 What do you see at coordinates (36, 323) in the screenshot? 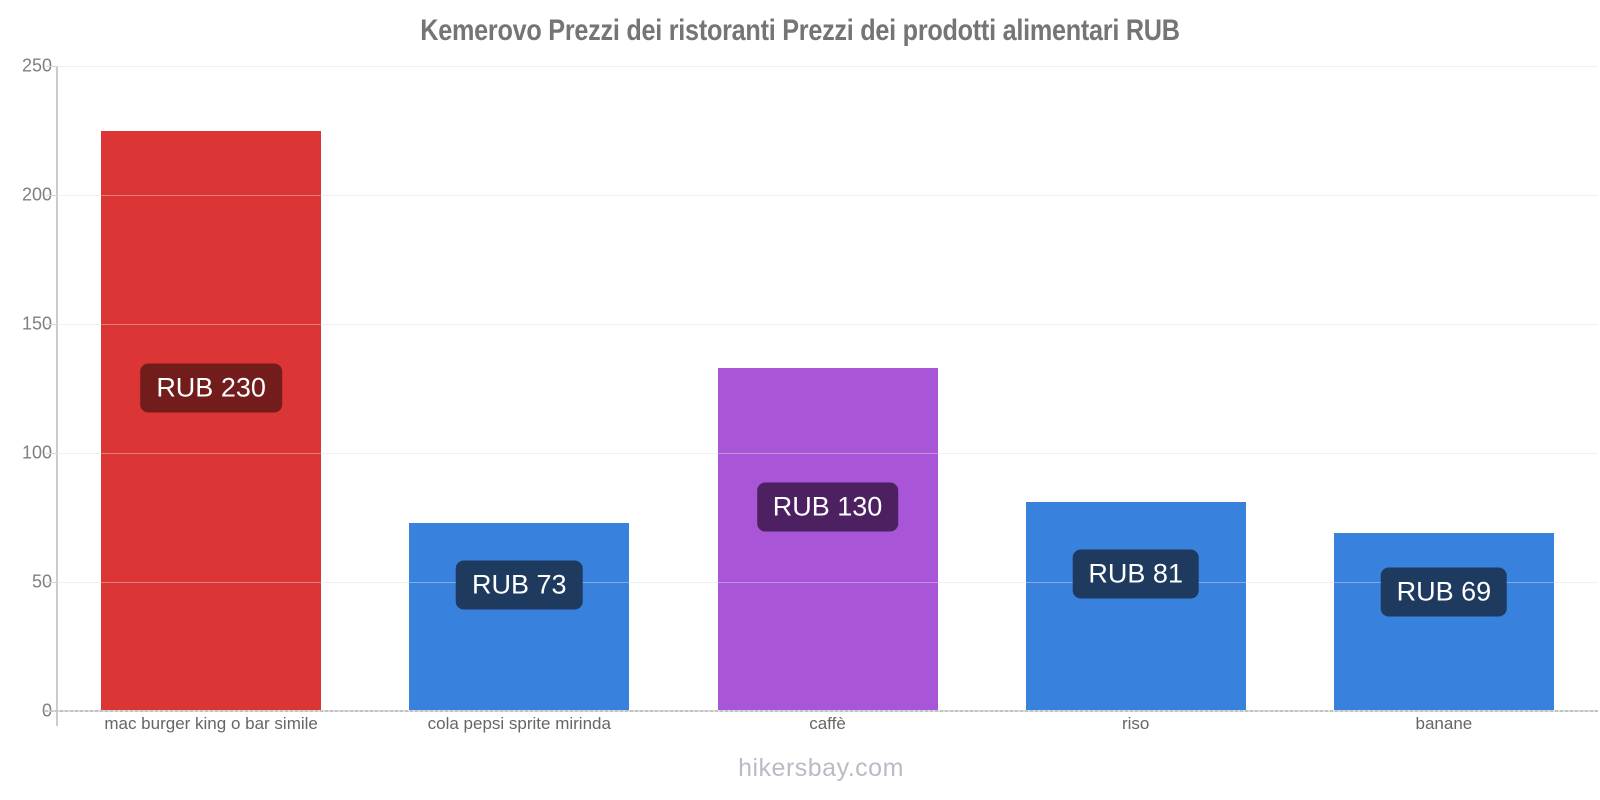
I see `y-axis-label-150: 150` at bounding box center [36, 323].